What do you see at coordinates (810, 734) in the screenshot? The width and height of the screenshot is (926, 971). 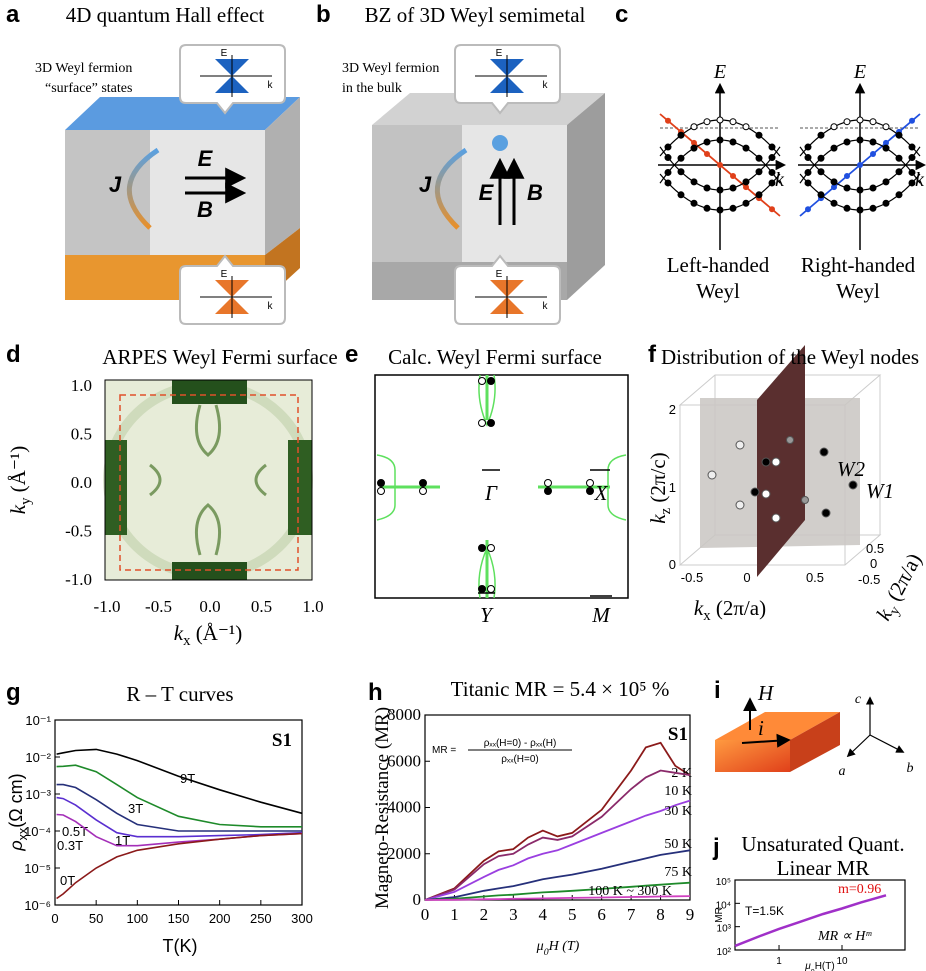 I see `sample-sketch` at bounding box center [810, 734].